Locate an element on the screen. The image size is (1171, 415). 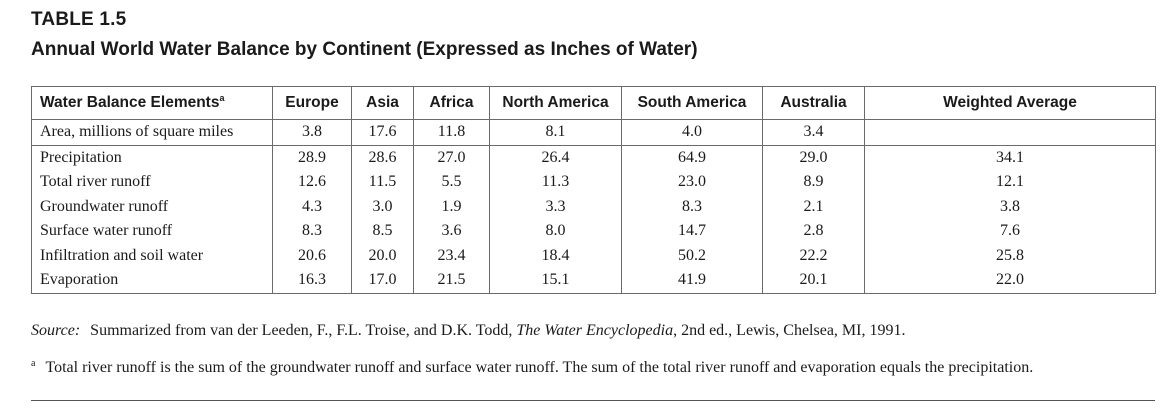
table-cell: 21.5 is located at coordinates (451, 281).